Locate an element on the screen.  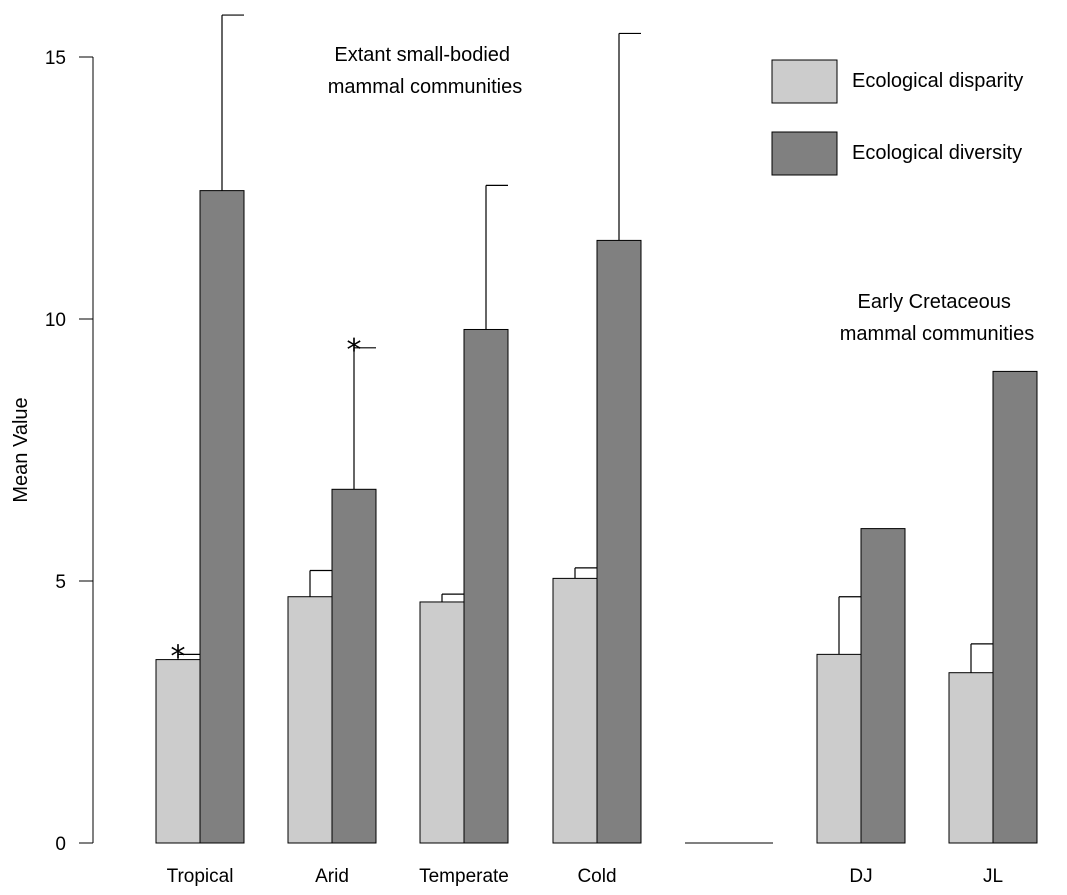
y-tick-label-5: 5 is located at coordinates (60, 582).